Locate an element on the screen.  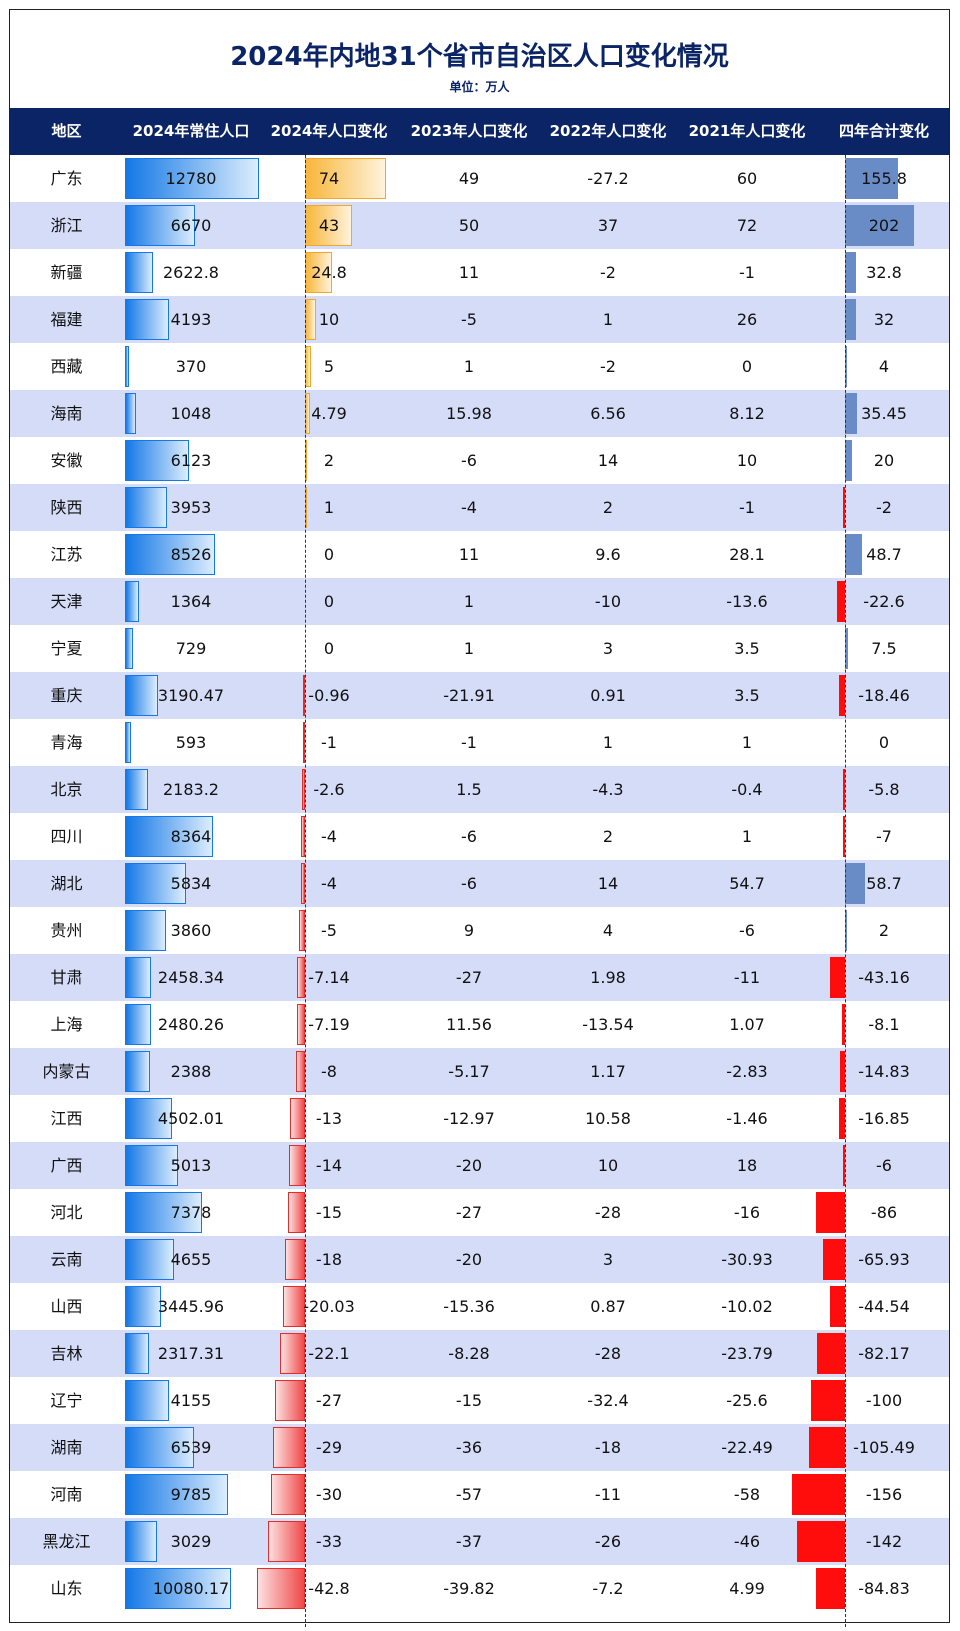
change-2022-cell: -28 is located at coordinates (608, 1212).